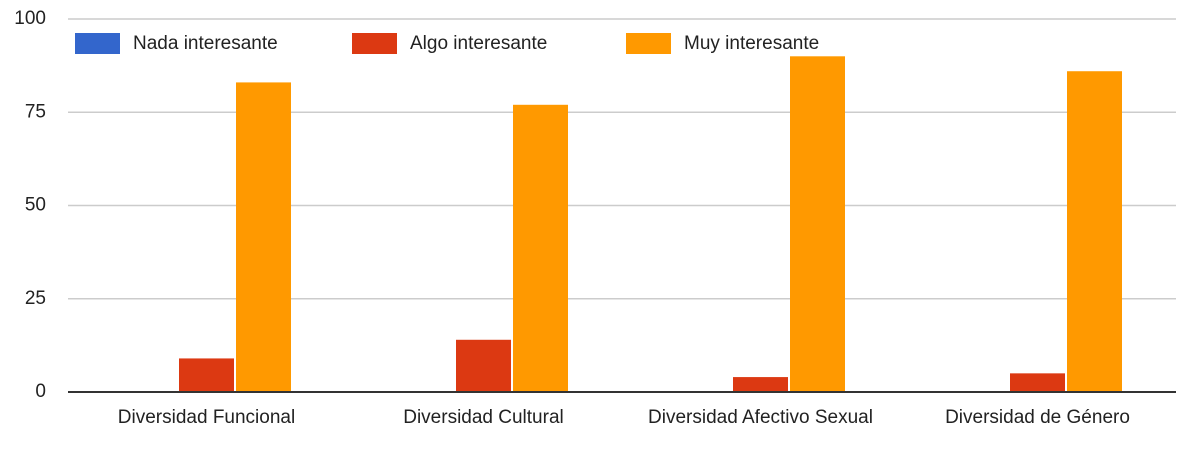 This screenshot has height=461, width=1179. What do you see at coordinates (483, 417) in the screenshot?
I see `x-tick-label: Diversidad Cultural` at bounding box center [483, 417].